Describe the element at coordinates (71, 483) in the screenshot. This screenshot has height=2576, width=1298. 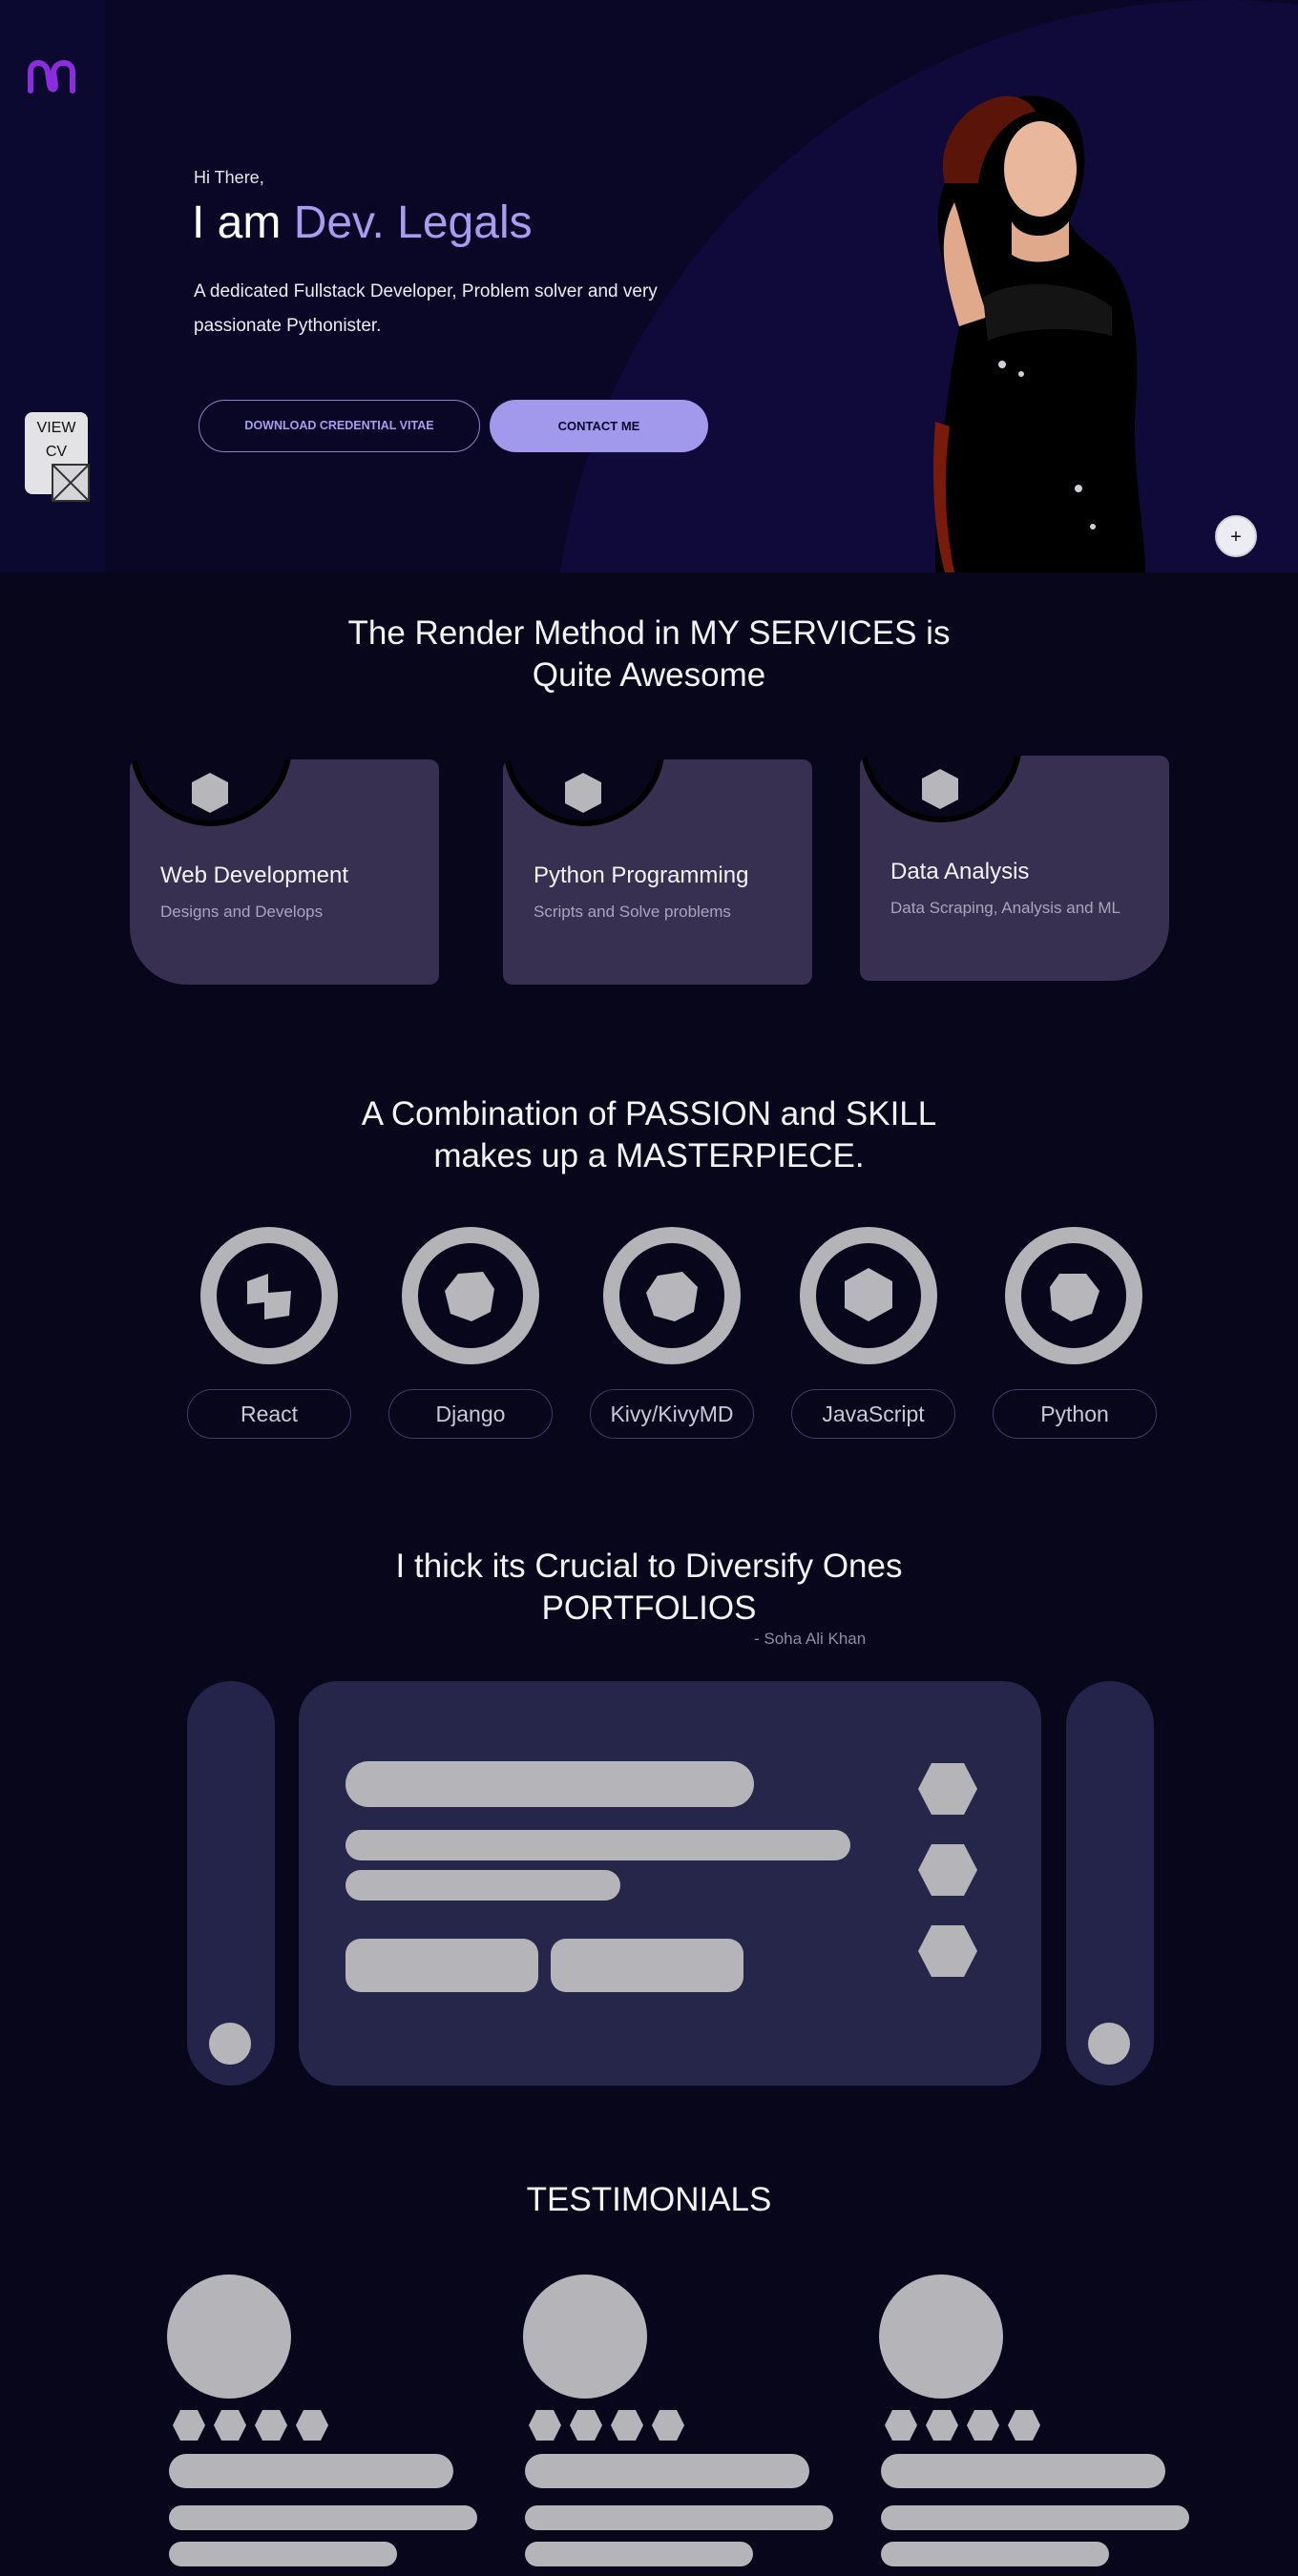
I see `broken-image-icon` at that location.